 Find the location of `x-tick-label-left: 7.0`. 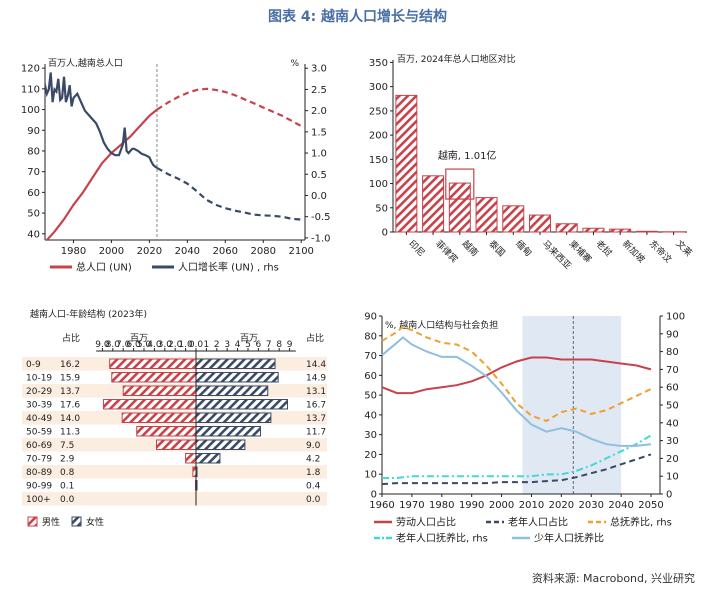

x-tick-label-left: 7.0 is located at coordinates (123, 345).